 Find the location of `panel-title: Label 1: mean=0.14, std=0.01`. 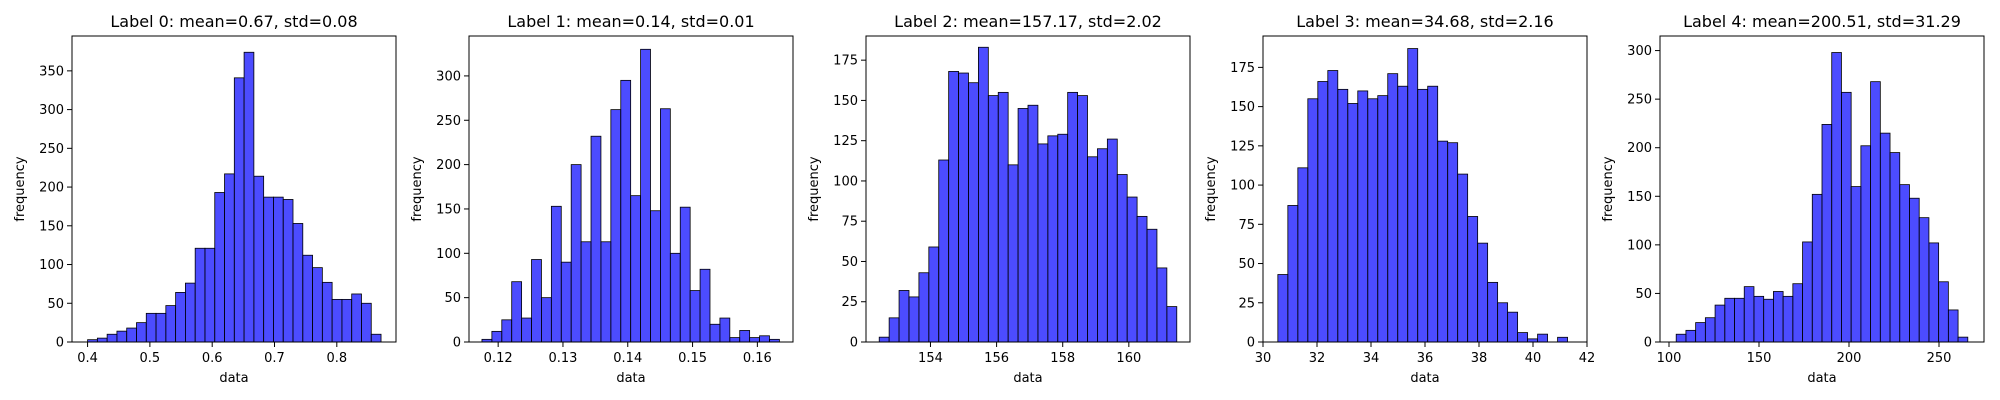

panel-title: Label 1: mean=0.14, std=0.01 is located at coordinates (630, 21).